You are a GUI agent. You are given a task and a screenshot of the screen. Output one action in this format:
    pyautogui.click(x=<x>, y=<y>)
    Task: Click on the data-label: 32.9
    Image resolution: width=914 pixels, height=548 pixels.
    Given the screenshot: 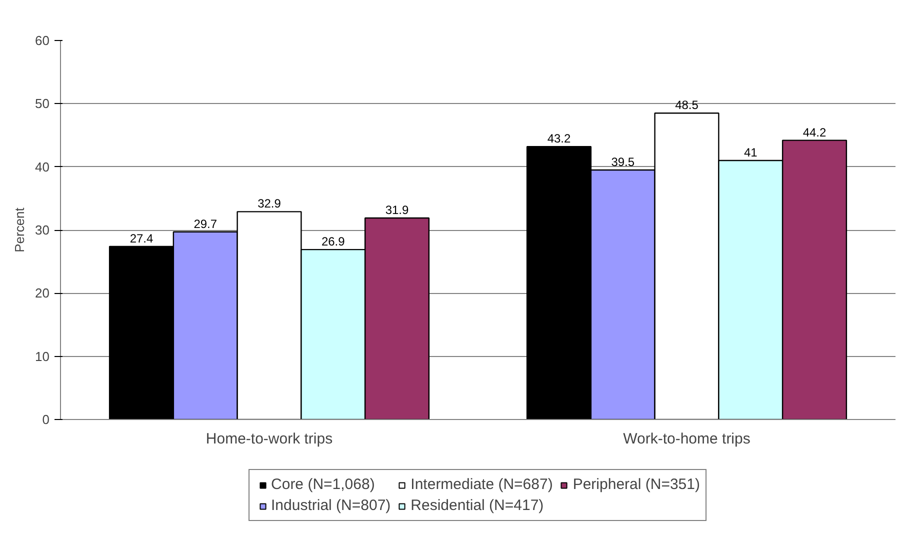 What is the action you would take?
    pyautogui.click(x=270, y=203)
    